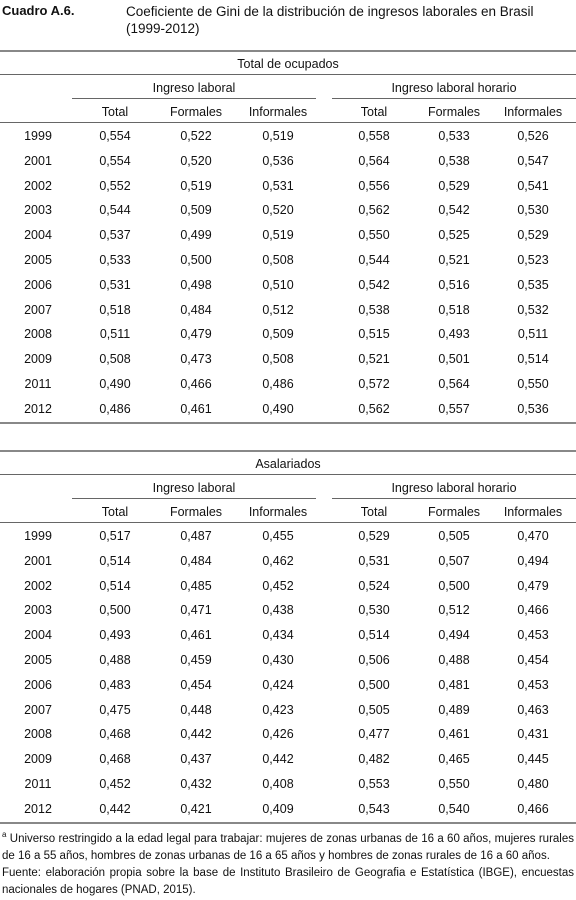  Describe the element at coordinates (196, 759) in the screenshot. I see `table-cell: 0,437` at that location.